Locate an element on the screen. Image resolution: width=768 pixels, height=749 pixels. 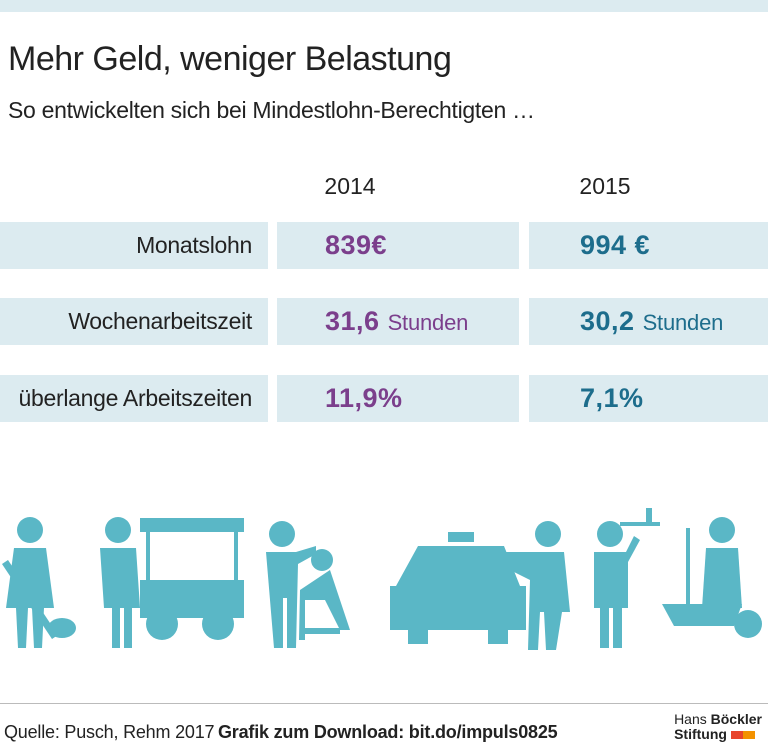
logo: Hans Böckler Stiftung is located at coordinates (718, 727).